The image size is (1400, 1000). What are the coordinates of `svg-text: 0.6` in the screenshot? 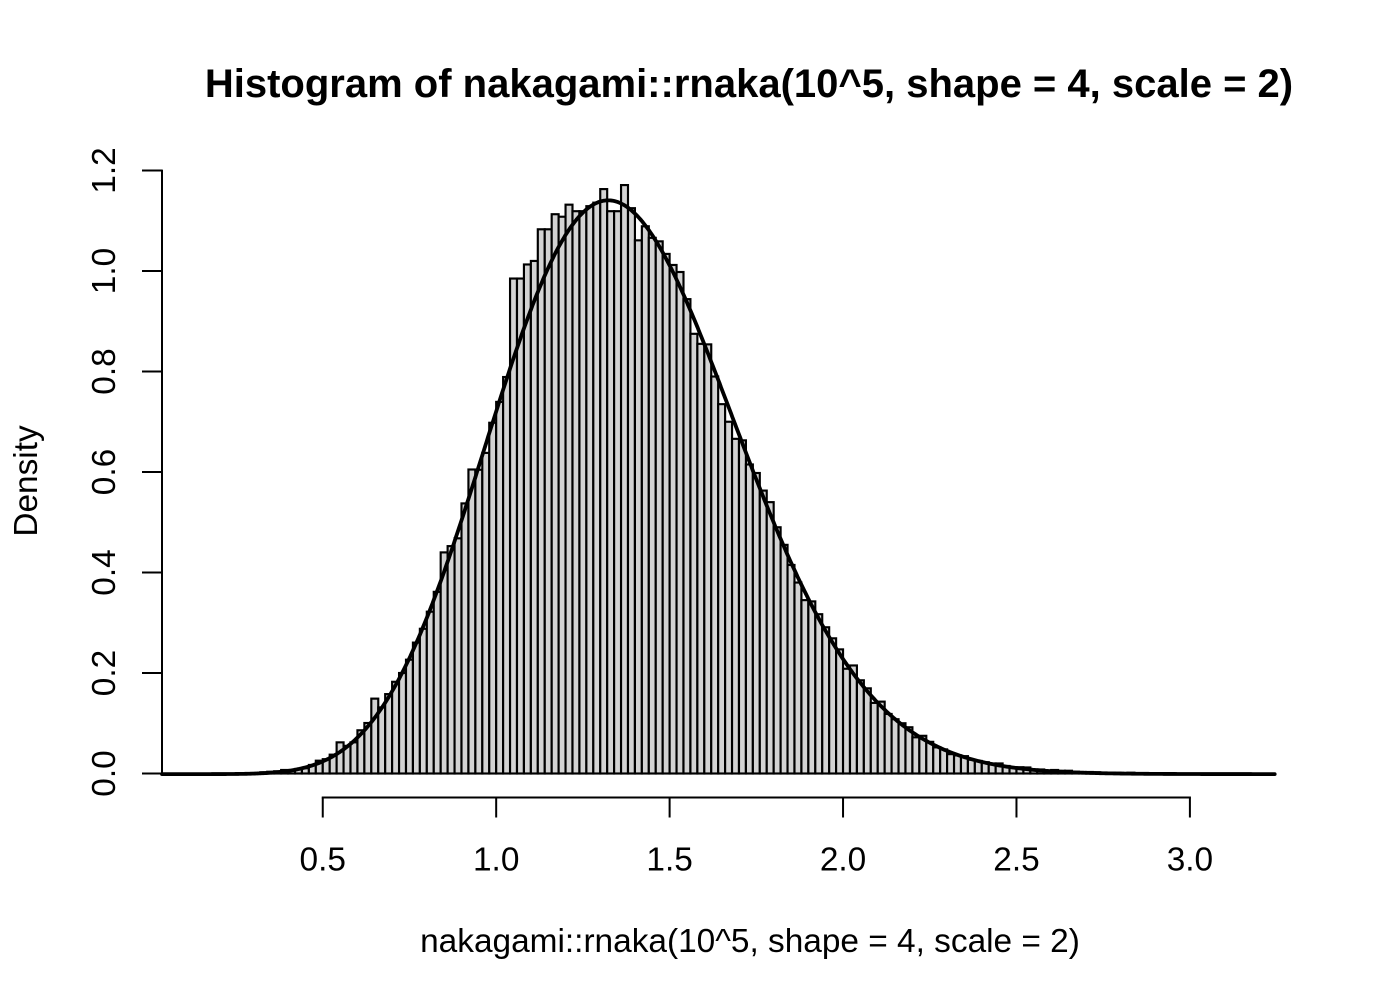 It's located at (104, 472).